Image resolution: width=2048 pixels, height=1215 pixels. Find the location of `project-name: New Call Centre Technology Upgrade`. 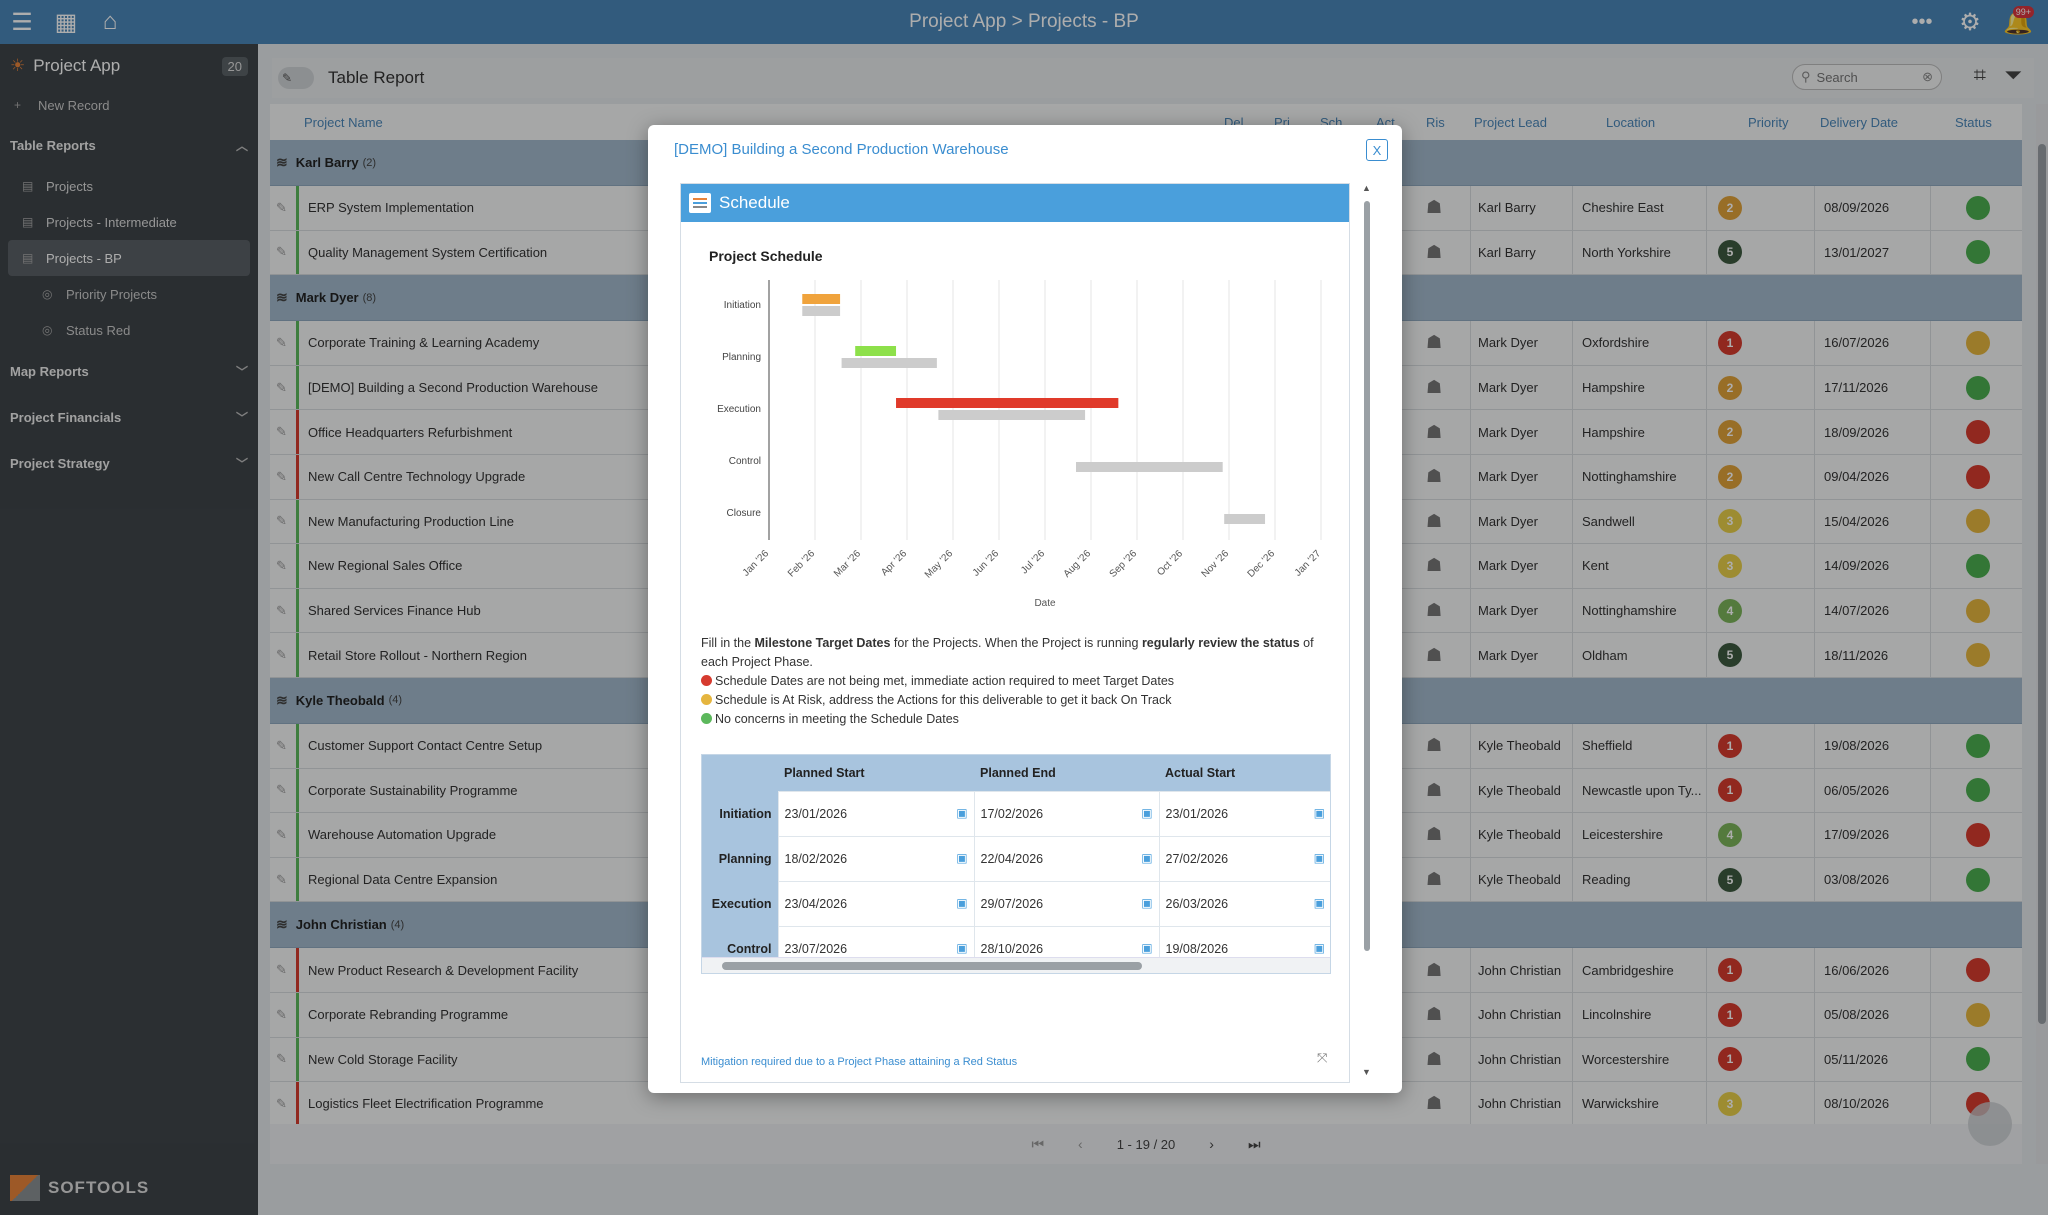

project-name: New Call Centre Technology Upgrade is located at coordinates (417, 477).